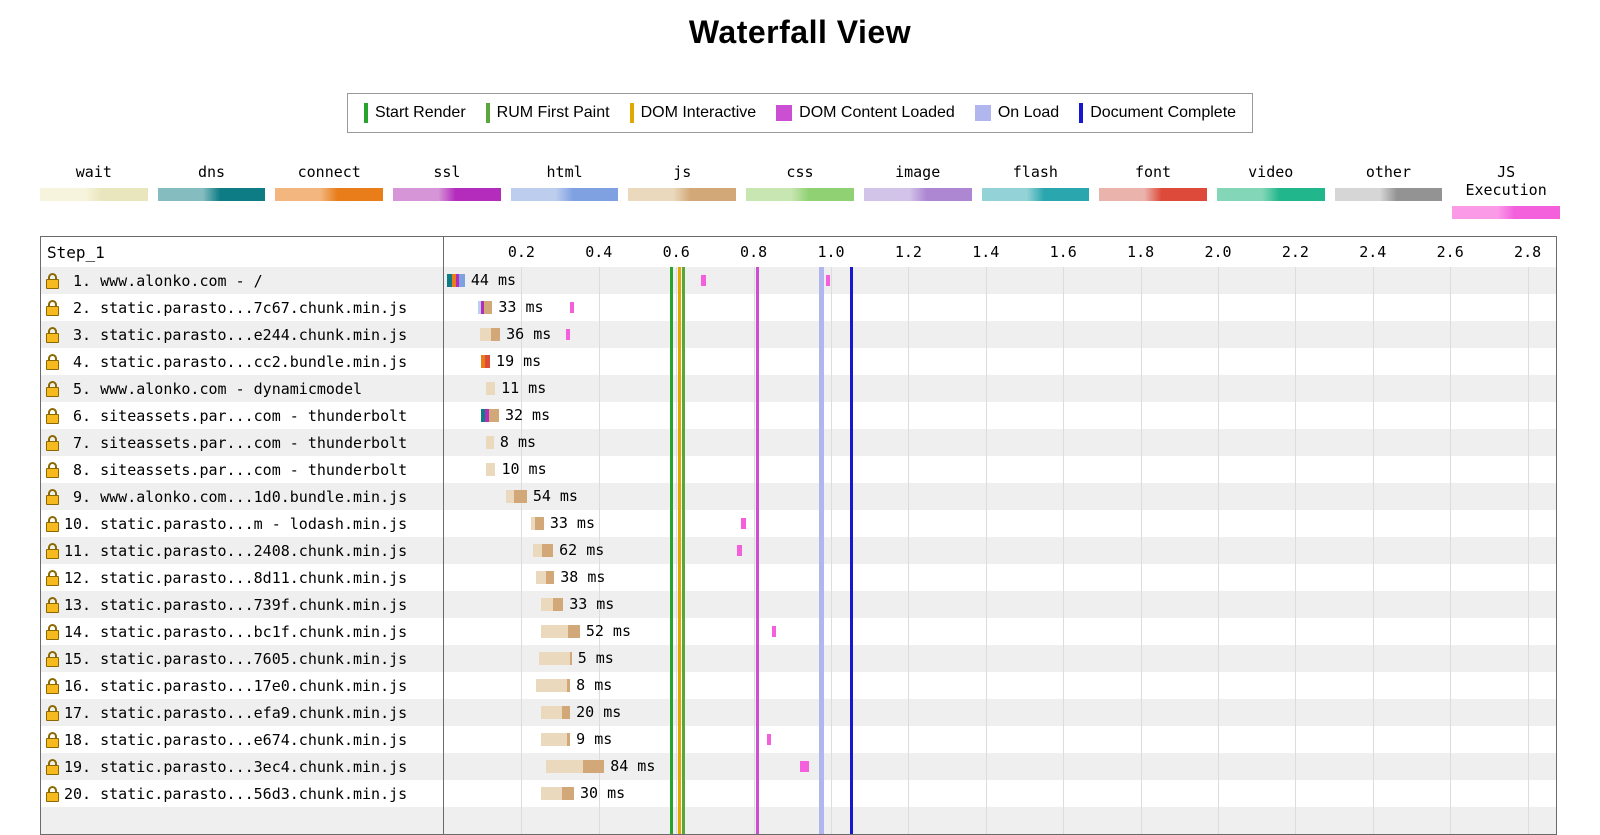 Image resolution: width=1600 pixels, height=835 pixels. What do you see at coordinates (236, 496) in the screenshot?
I see `request-label: 9. www.alonko.com...1d0.bundle.min.js` at bounding box center [236, 496].